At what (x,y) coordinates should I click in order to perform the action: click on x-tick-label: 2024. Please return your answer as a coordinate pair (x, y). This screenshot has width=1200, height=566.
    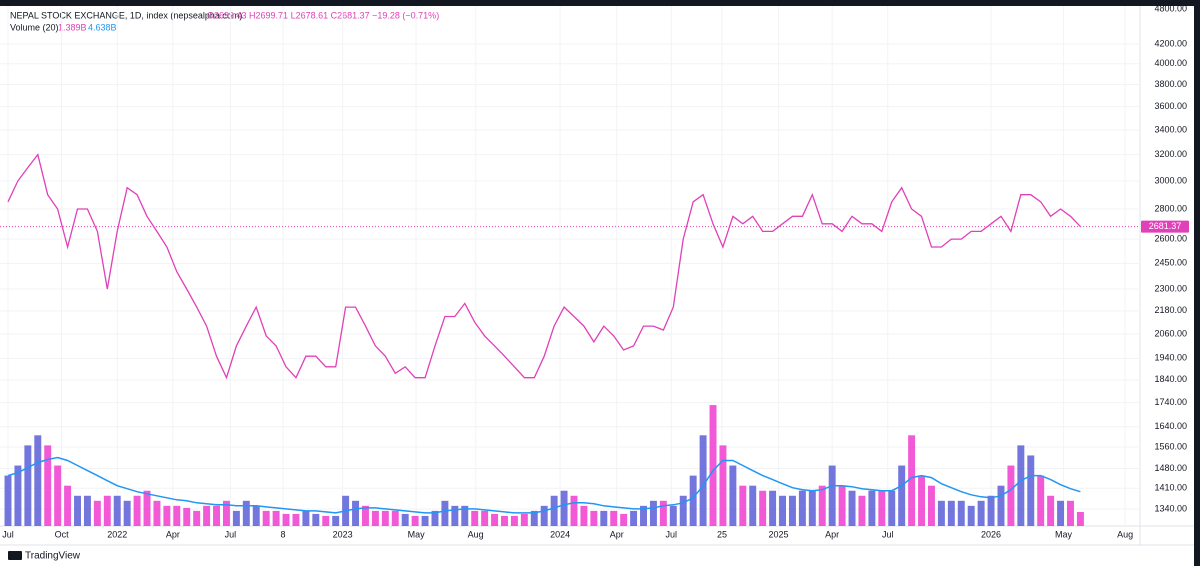
    Looking at the image, I should click on (560, 534).